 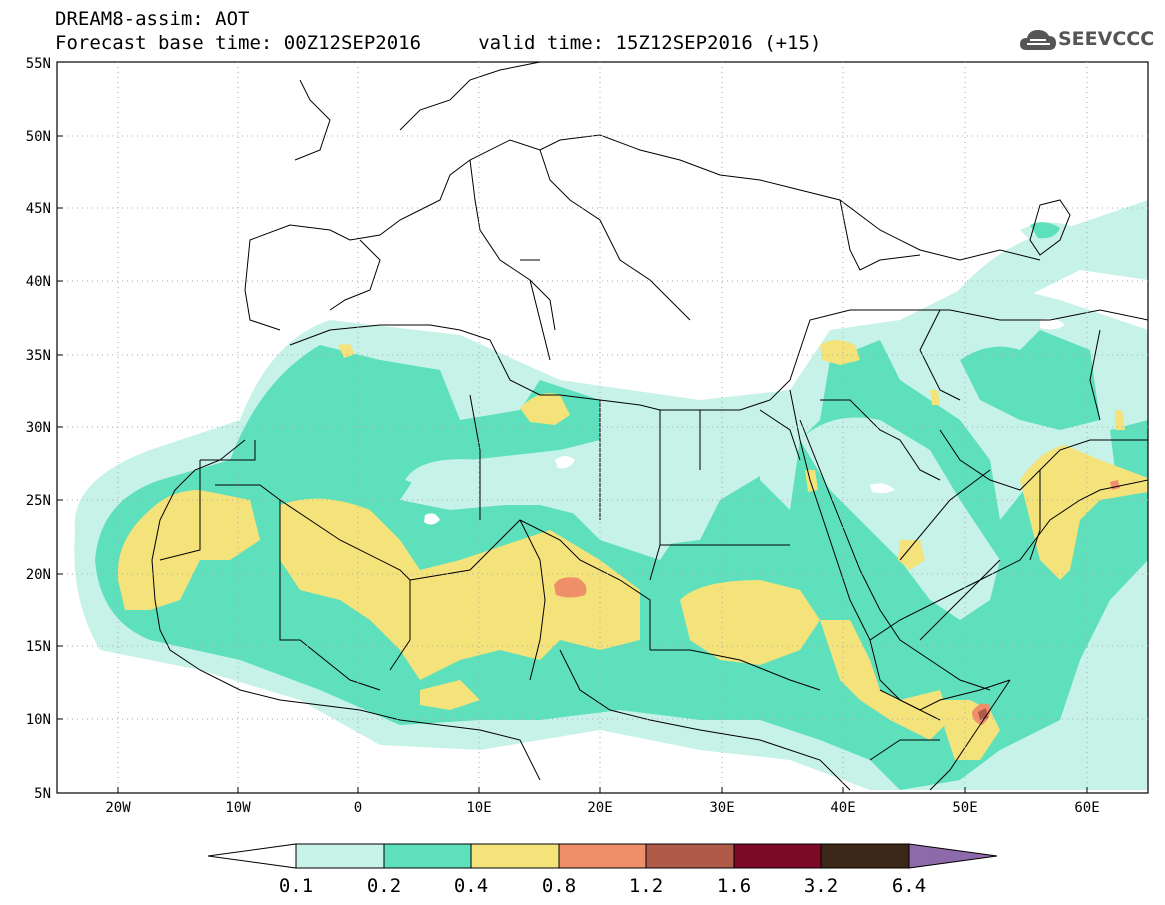 I want to click on colorbar-label: 1.2, so click(x=646, y=886).